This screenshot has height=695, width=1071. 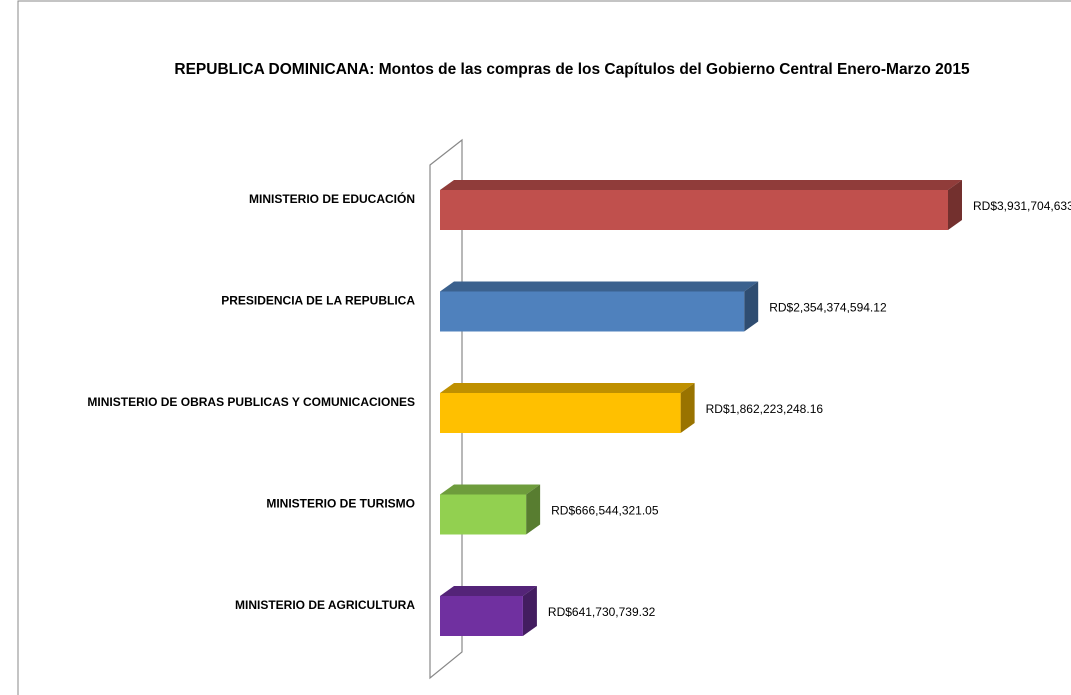 I want to click on value-label: RD$2,354,374,594.12, so click(x=828, y=308).